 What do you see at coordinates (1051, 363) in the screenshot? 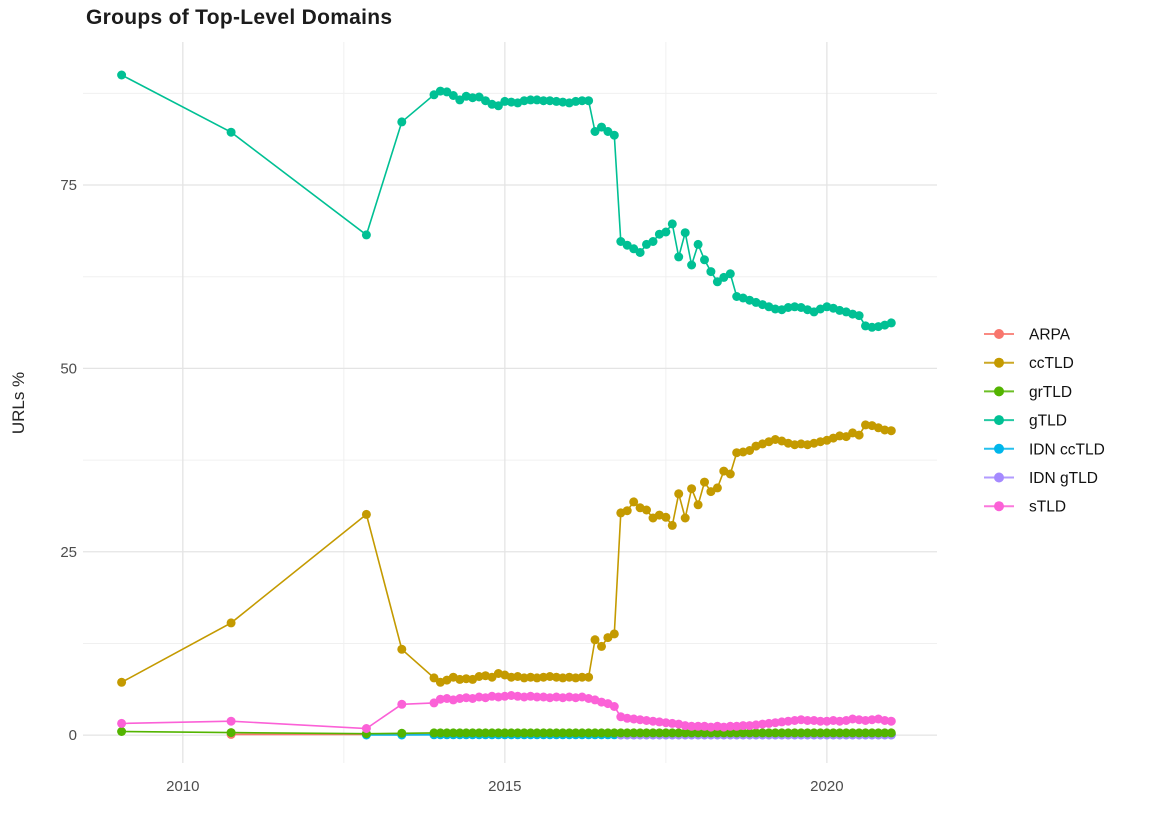
I see `legend-label: ccTLD` at bounding box center [1051, 363].